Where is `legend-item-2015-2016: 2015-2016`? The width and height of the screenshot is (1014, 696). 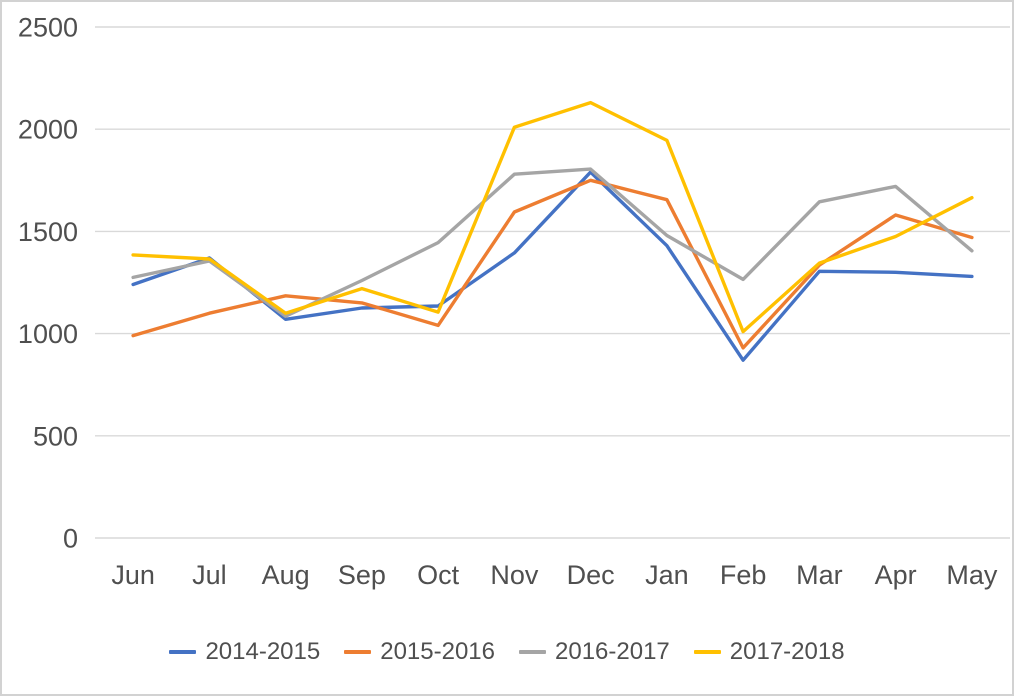
legend-item-2015-2016: 2015-2016 is located at coordinates (419, 652).